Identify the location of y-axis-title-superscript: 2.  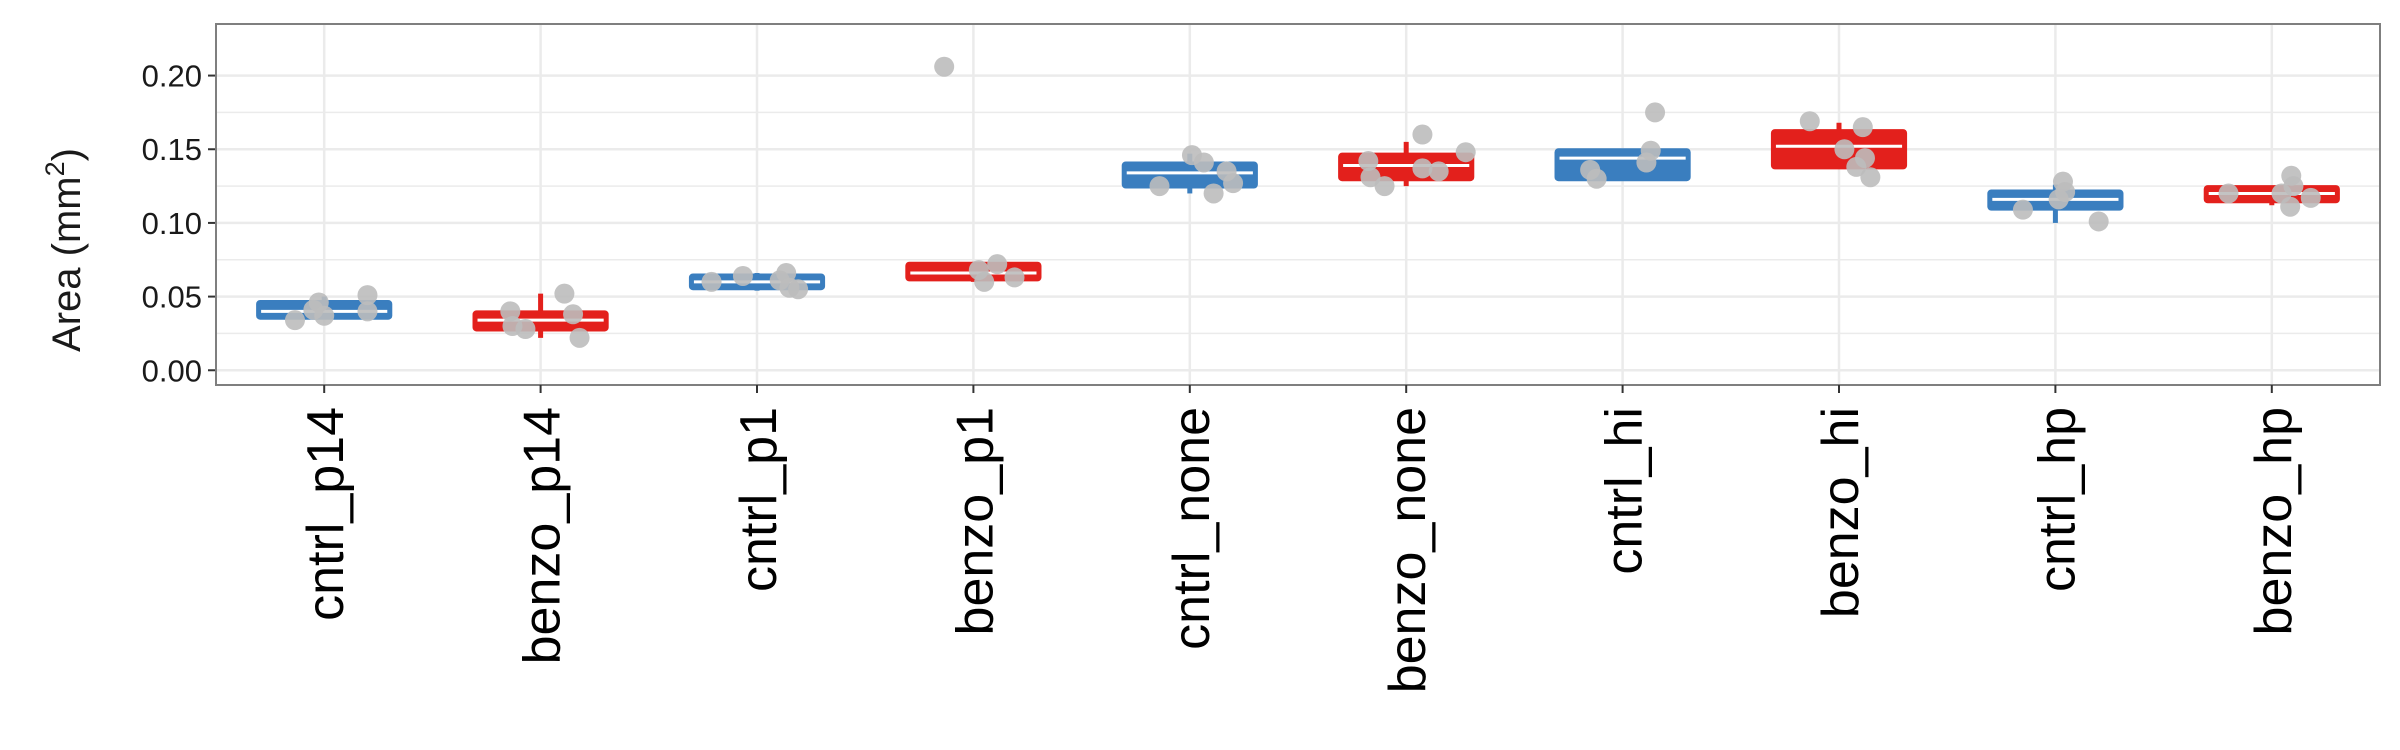
(55, 168).